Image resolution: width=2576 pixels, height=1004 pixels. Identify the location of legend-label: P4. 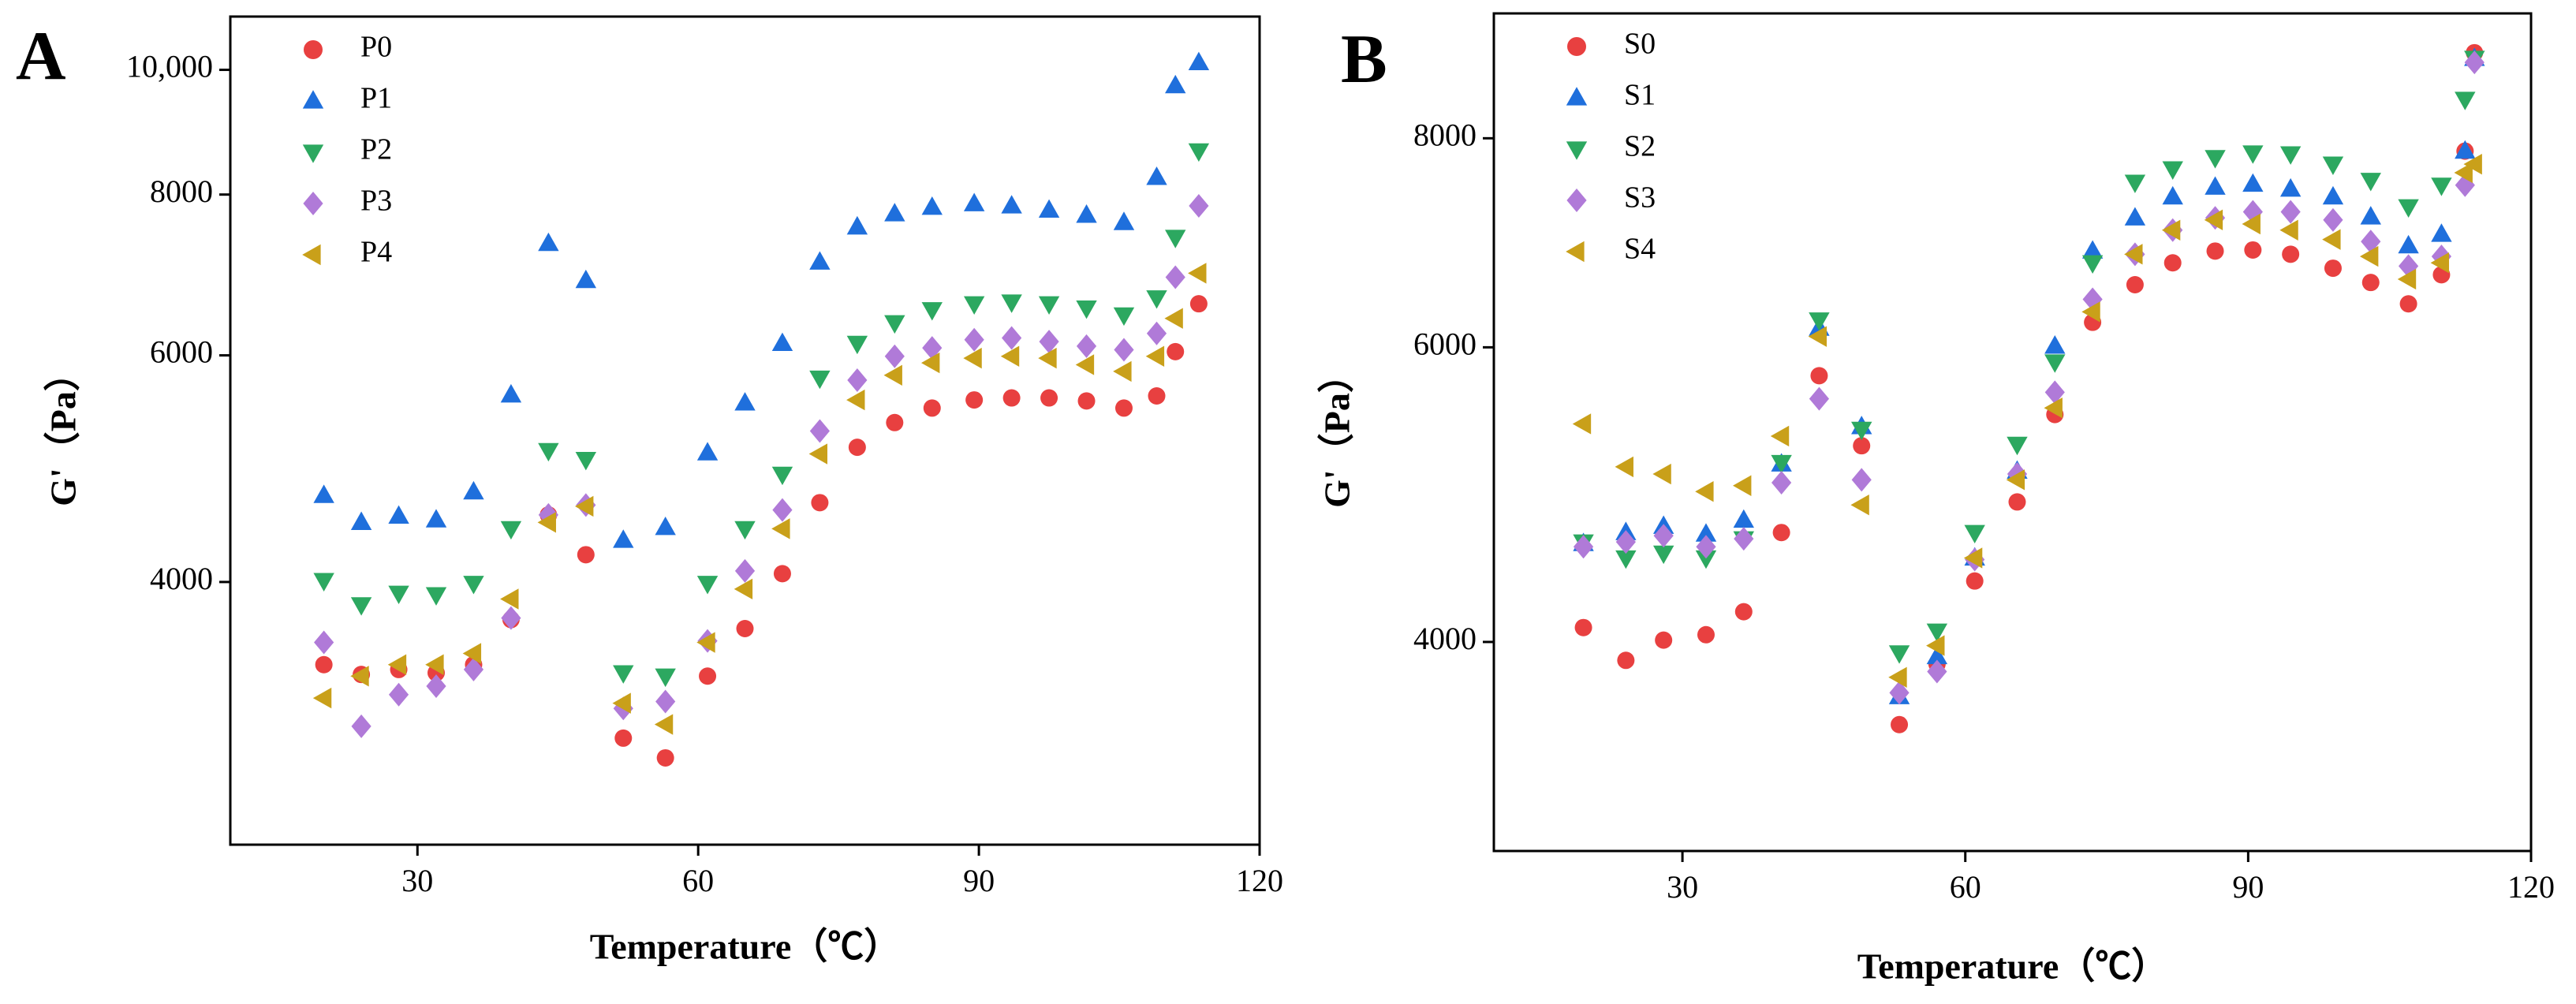
(376, 252).